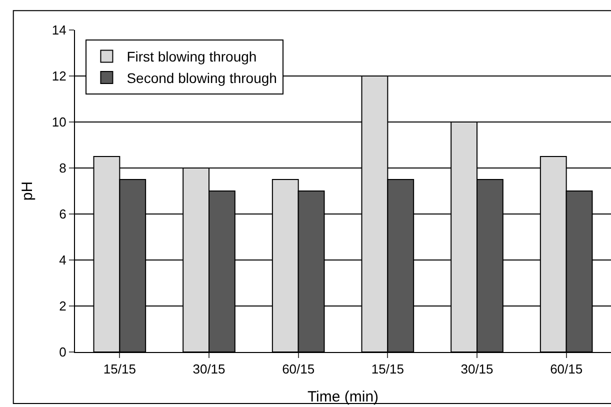 This screenshot has height=407, width=611. What do you see at coordinates (59, 122) in the screenshot?
I see `y-tick-label: 10` at bounding box center [59, 122].